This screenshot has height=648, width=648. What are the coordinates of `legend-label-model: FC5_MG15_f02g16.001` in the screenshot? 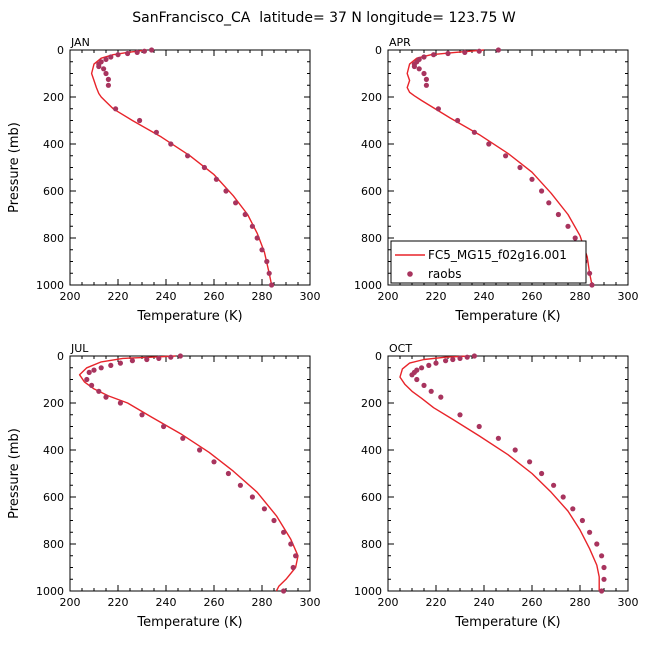 It's located at (497, 255).